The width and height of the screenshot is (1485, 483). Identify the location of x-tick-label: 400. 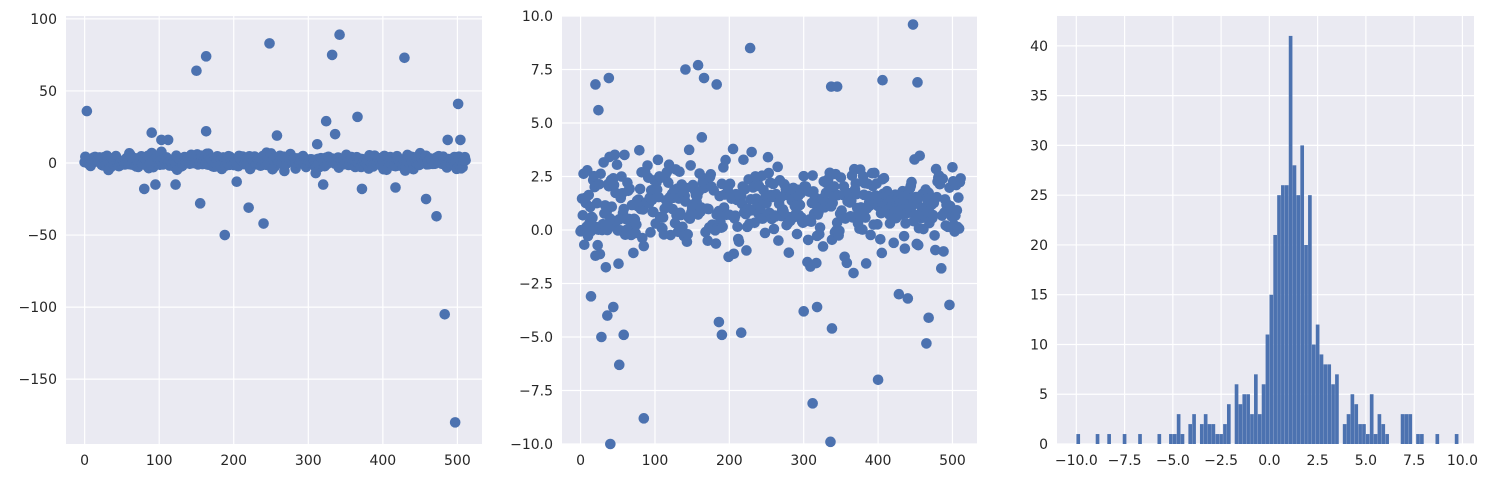
(382, 461).